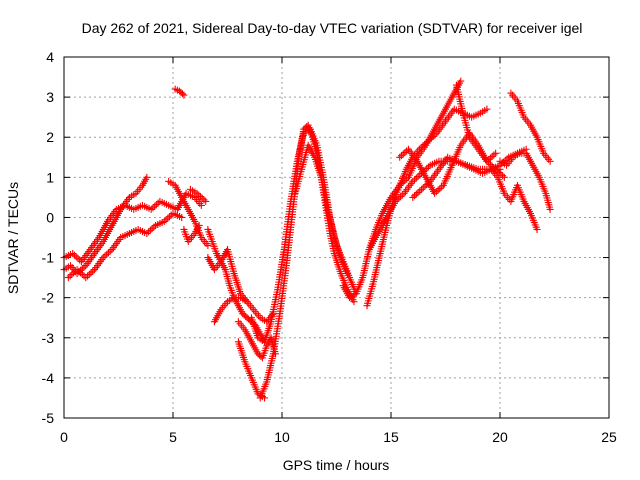  Describe the element at coordinates (48, 418) in the screenshot. I see `y-tick-label: -5` at that location.